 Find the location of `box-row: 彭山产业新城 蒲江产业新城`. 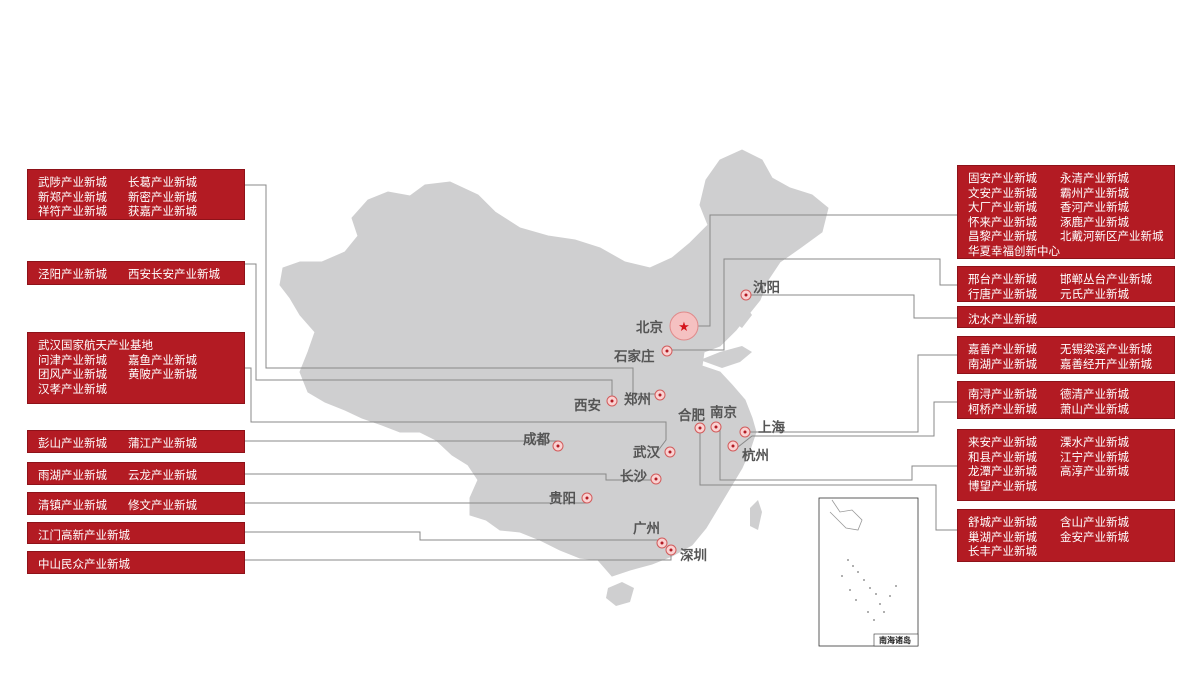

box-row: 彭山产业新城 蒲江产业新城 is located at coordinates (138, 443).